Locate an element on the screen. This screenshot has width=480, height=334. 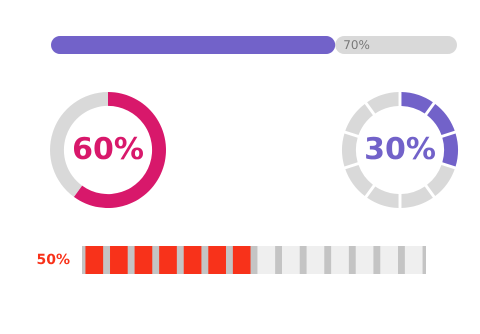
data-label: 70% is located at coordinates (356, 45).